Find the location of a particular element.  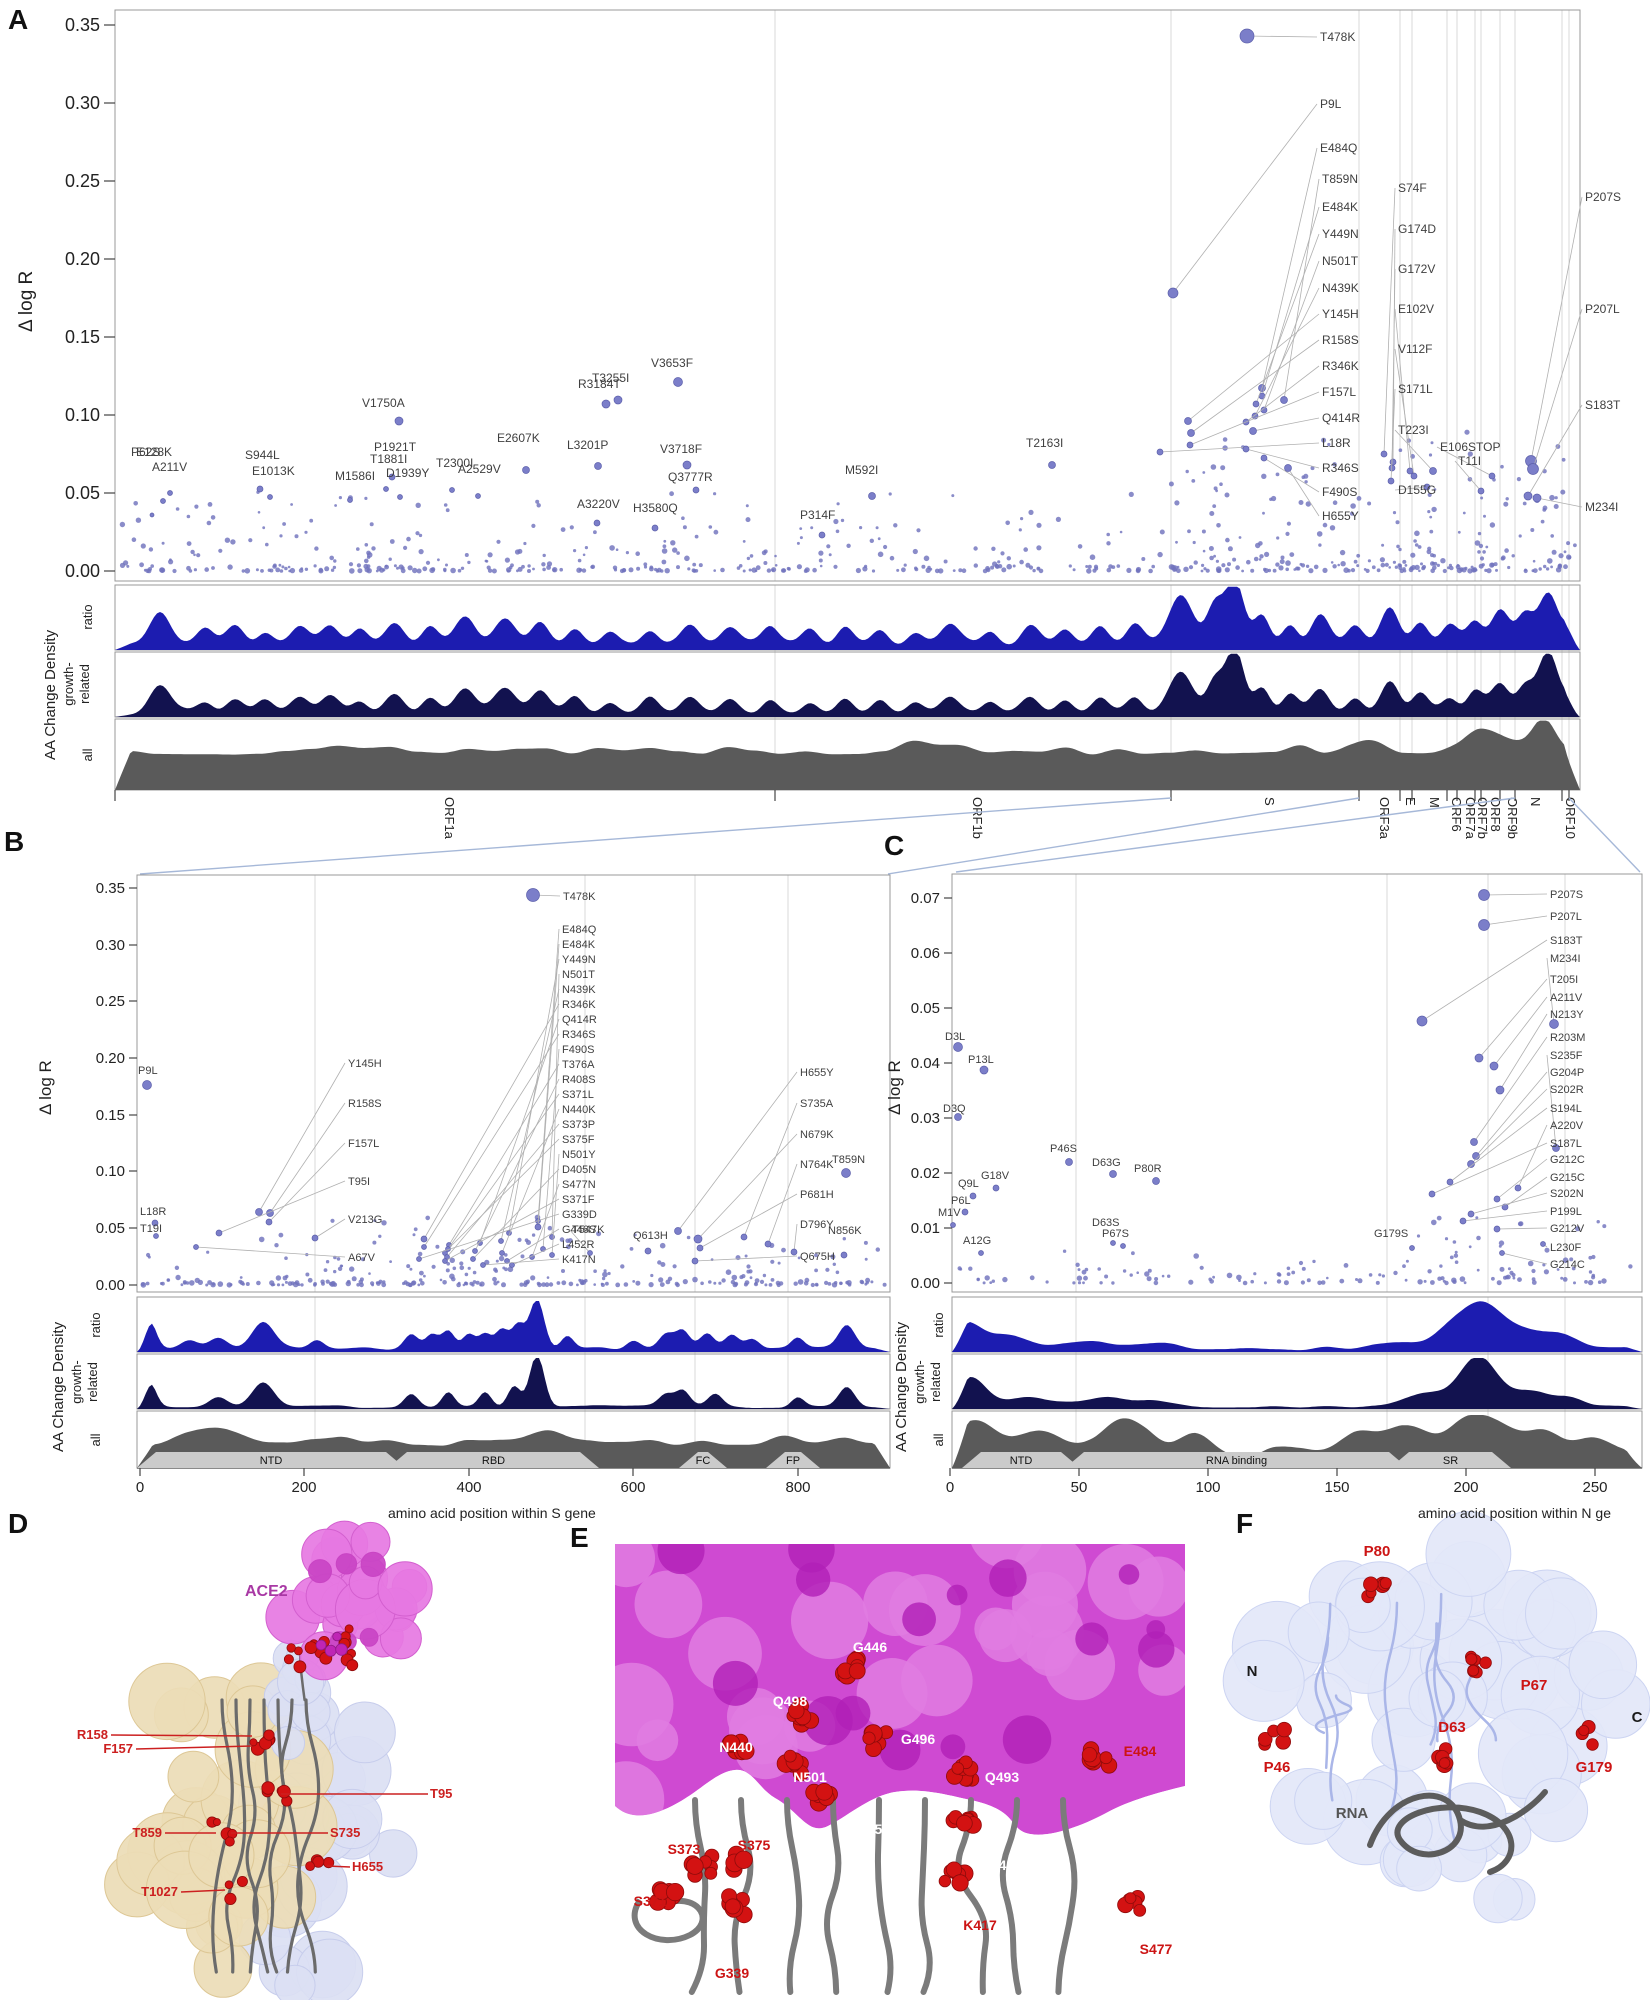

xtick-C-100: 100 is located at coordinates (1207, 1487).